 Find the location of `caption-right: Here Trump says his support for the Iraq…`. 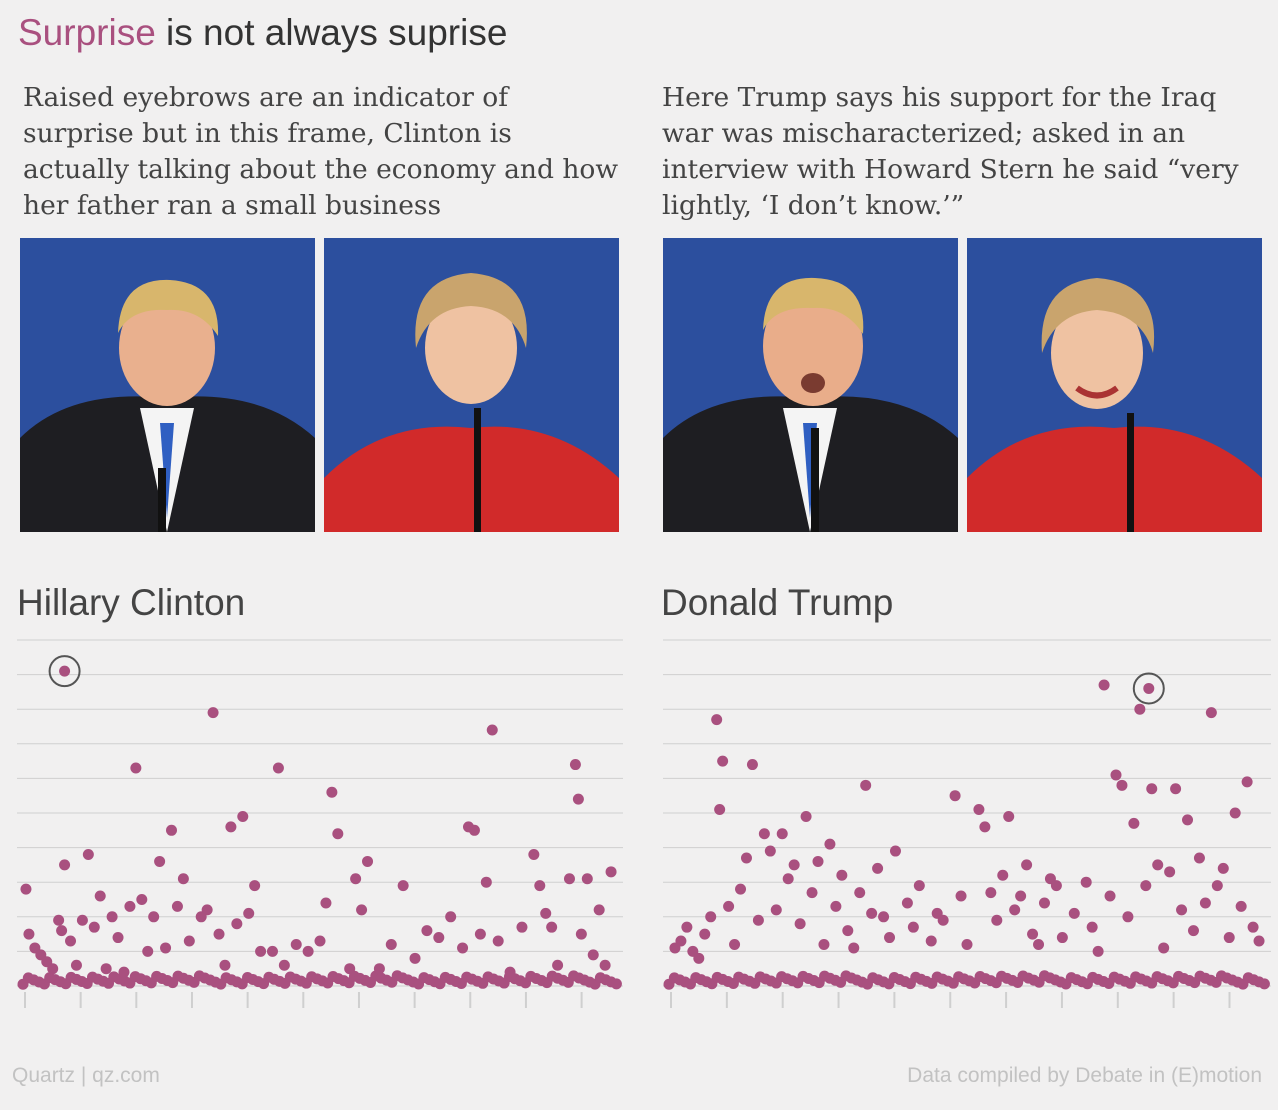

caption-right: Here Trump says his support for the Iraq… is located at coordinates (950, 151).